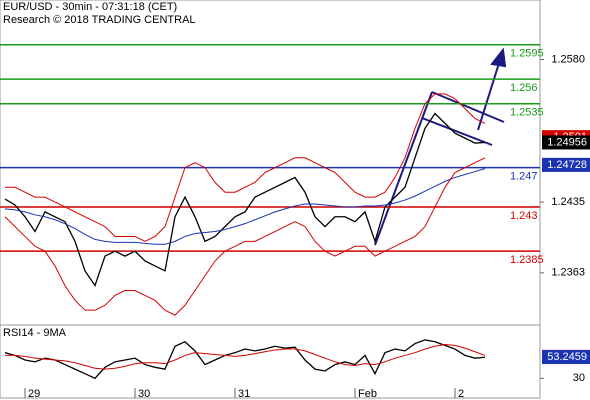  Describe the element at coordinates (527, 54) in the screenshot. I see `level-label: 1.2595` at that location.